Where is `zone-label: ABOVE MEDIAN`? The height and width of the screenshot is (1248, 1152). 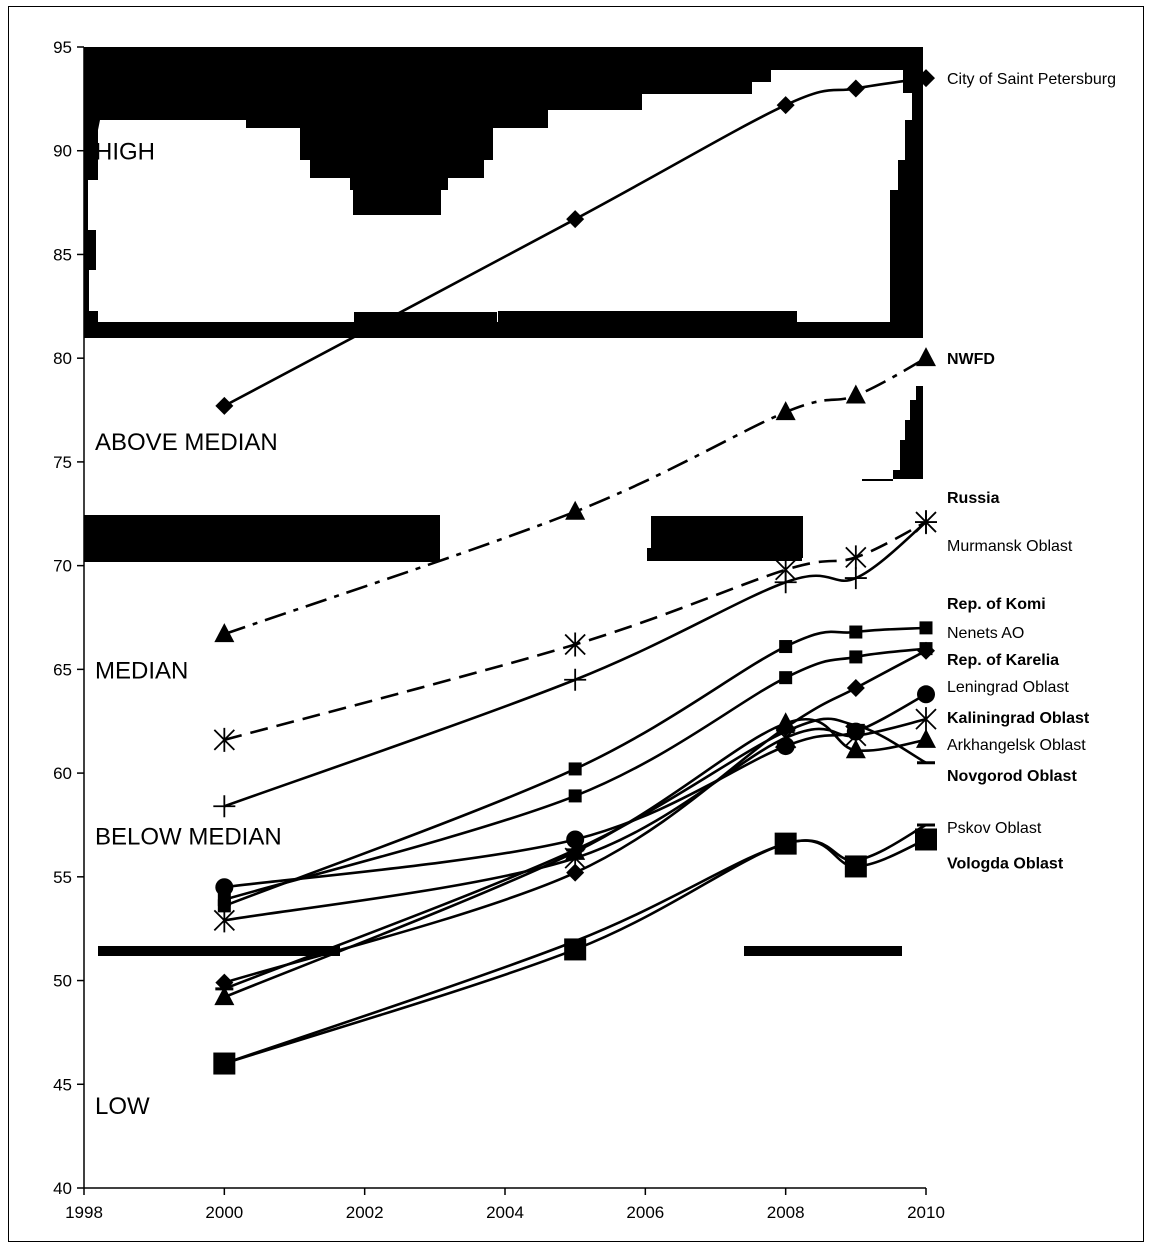 zone-label: ABOVE MEDIAN is located at coordinates (186, 442).